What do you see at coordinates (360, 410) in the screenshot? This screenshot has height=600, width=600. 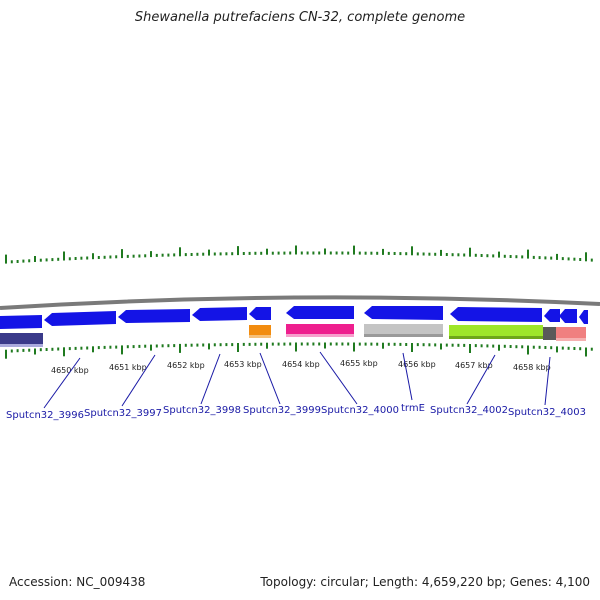 I see `gene-label-sputcn32-4000: Sputcn32_4000` at bounding box center [360, 410].